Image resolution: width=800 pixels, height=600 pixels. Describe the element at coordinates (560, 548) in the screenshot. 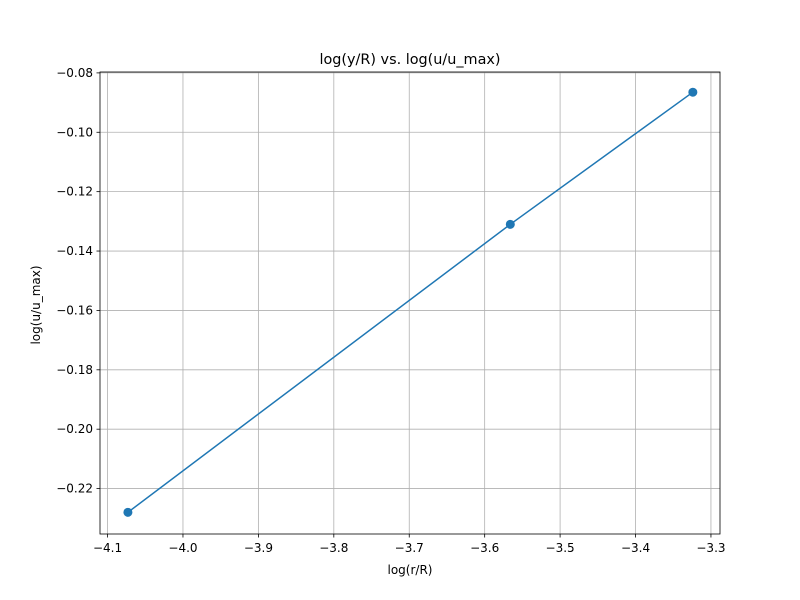

I see `x-tick-label: −3.5` at that location.